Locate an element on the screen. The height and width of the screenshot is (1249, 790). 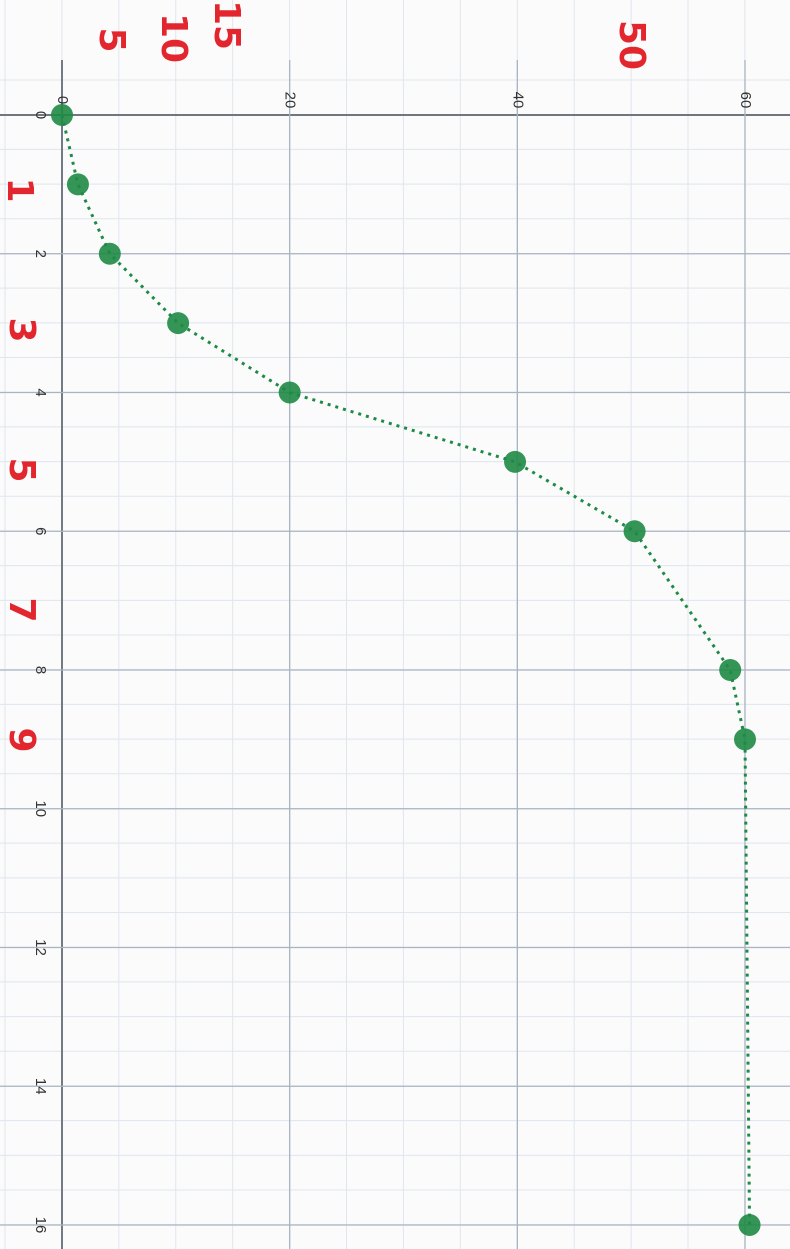
annotation: 15 is located at coordinates (226, 25).